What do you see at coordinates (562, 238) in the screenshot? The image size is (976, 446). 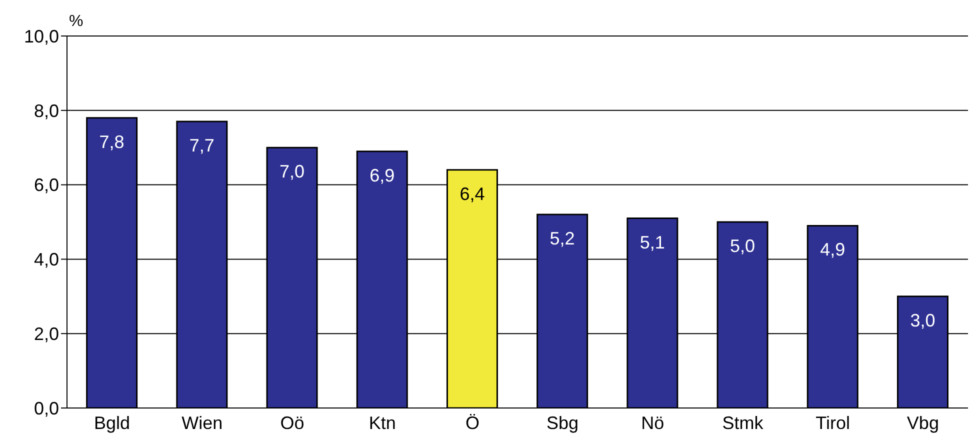 I see `data-label: 5,2` at bounding box center [562, 238].